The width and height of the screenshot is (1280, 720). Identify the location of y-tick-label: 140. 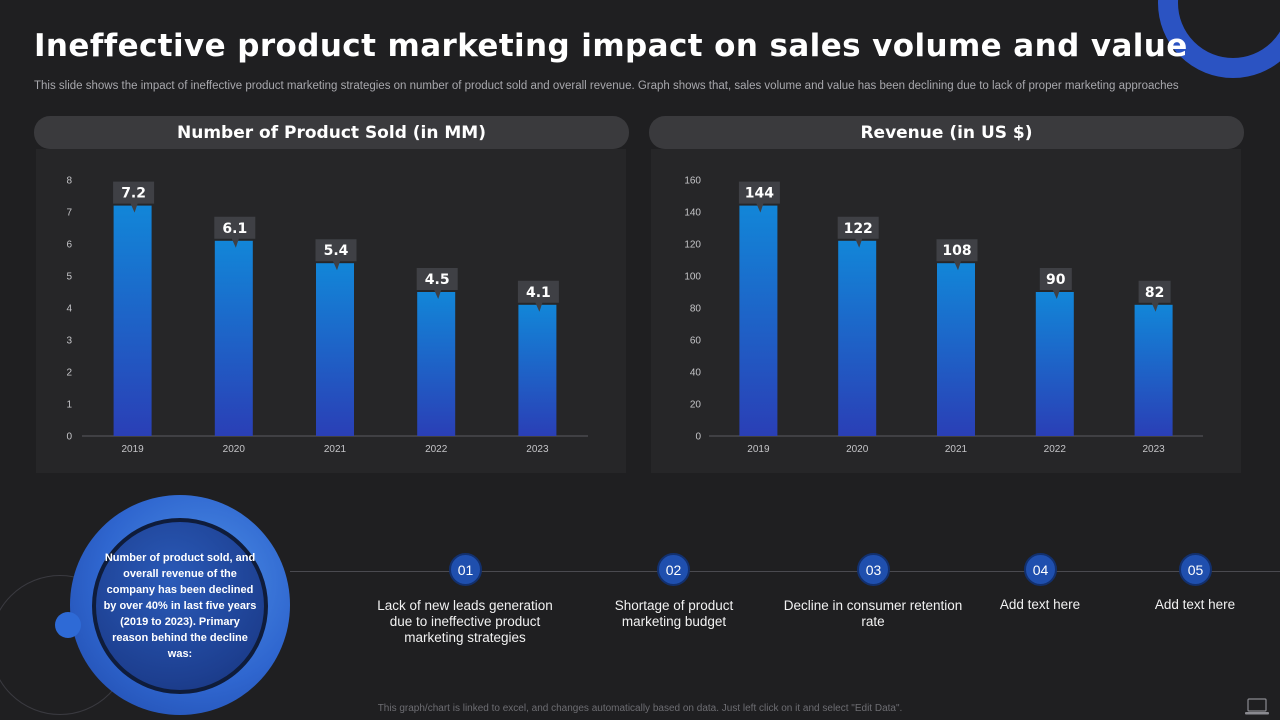
(692, 213).